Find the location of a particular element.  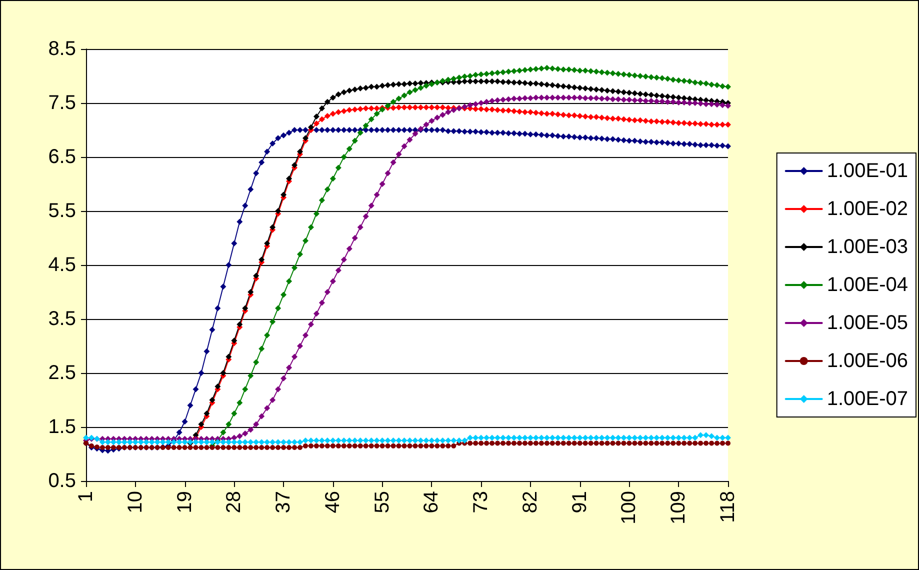

y-tick-label: 5.5 is located at coordinates (62, 211).